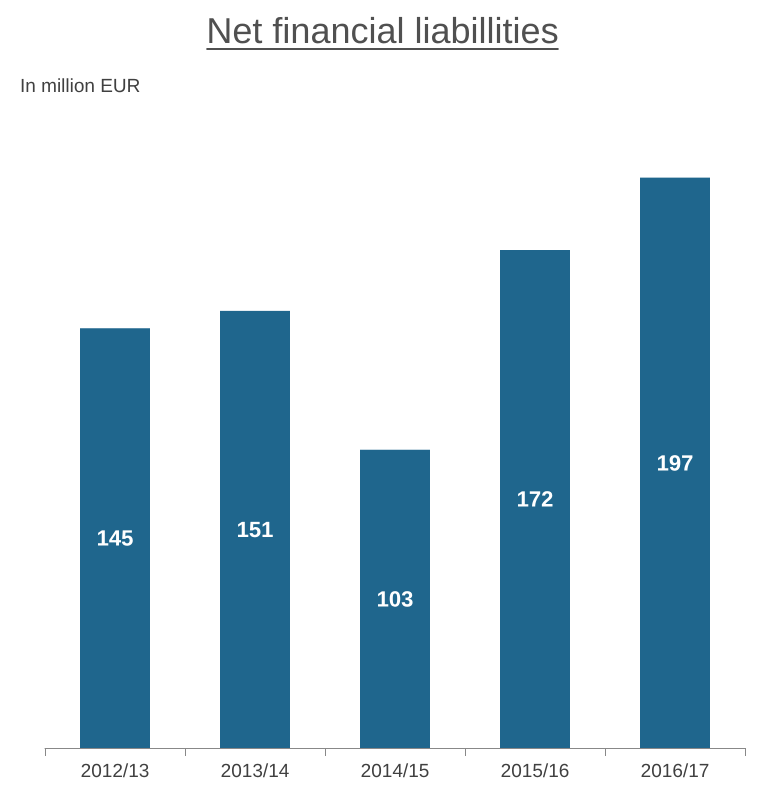  What do you see at coordinates (80, 87) in the screenshot?
I see `chart-subtitle: In million EUR` at bounding box center [80, 87].